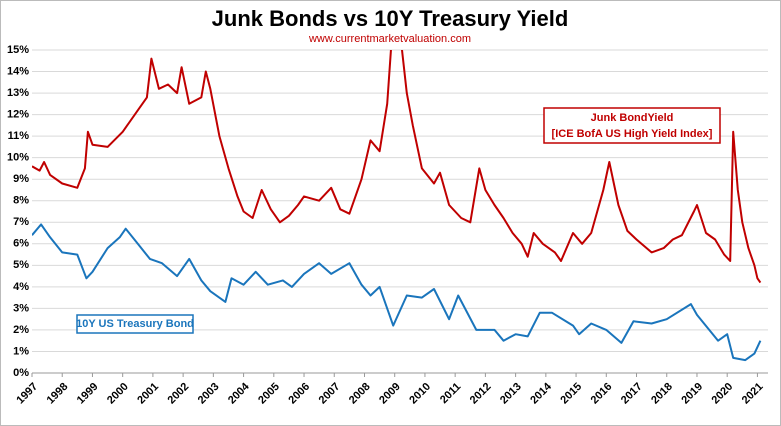 The image size is (781, 426). What do you see at coordinates (18, 71) in the screenshot?
I see `y-tick-label: 14%` at bounding box center [18, 71].